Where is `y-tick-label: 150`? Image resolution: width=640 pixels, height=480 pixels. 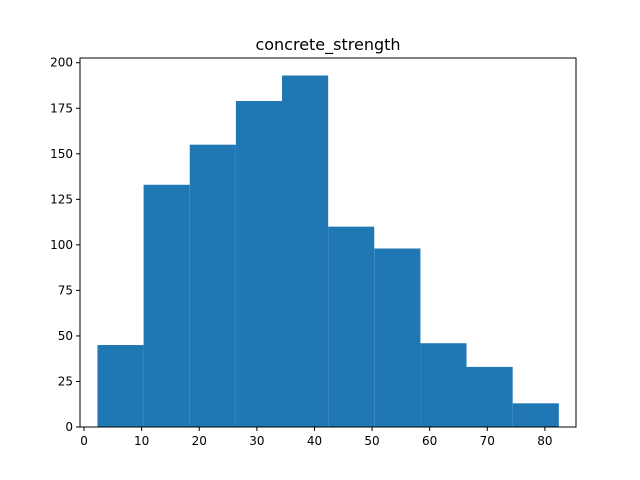
y-tick-label: 150 is located at coordinates (61, 154).